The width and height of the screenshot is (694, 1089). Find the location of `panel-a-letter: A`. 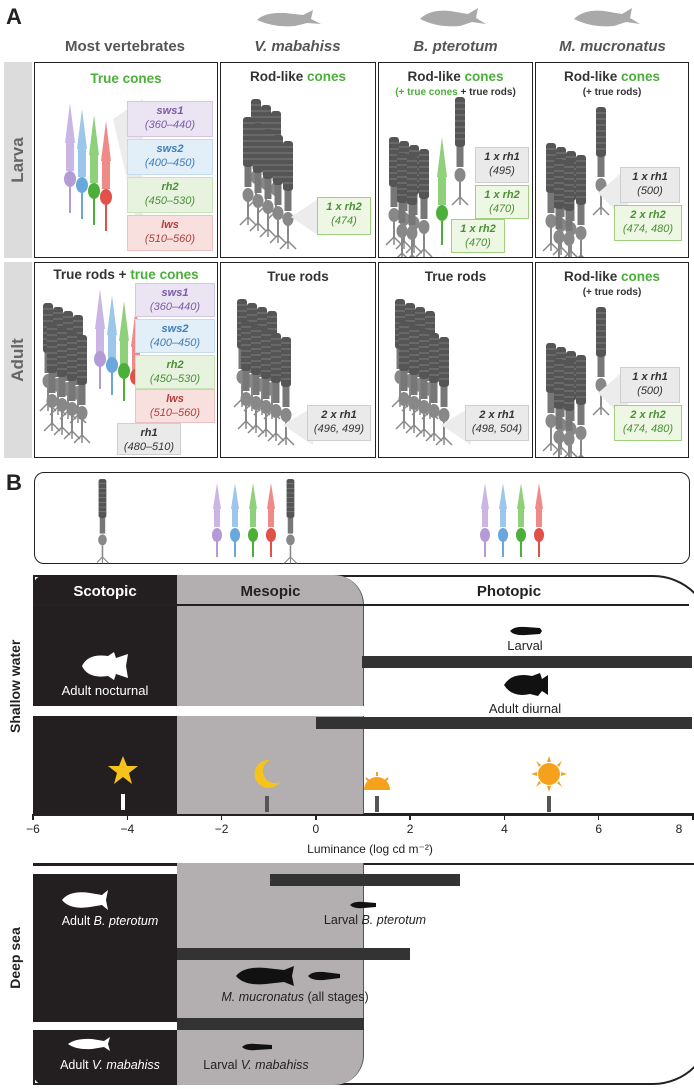

panel-a-letter: A is located at coordinates (14, 16).